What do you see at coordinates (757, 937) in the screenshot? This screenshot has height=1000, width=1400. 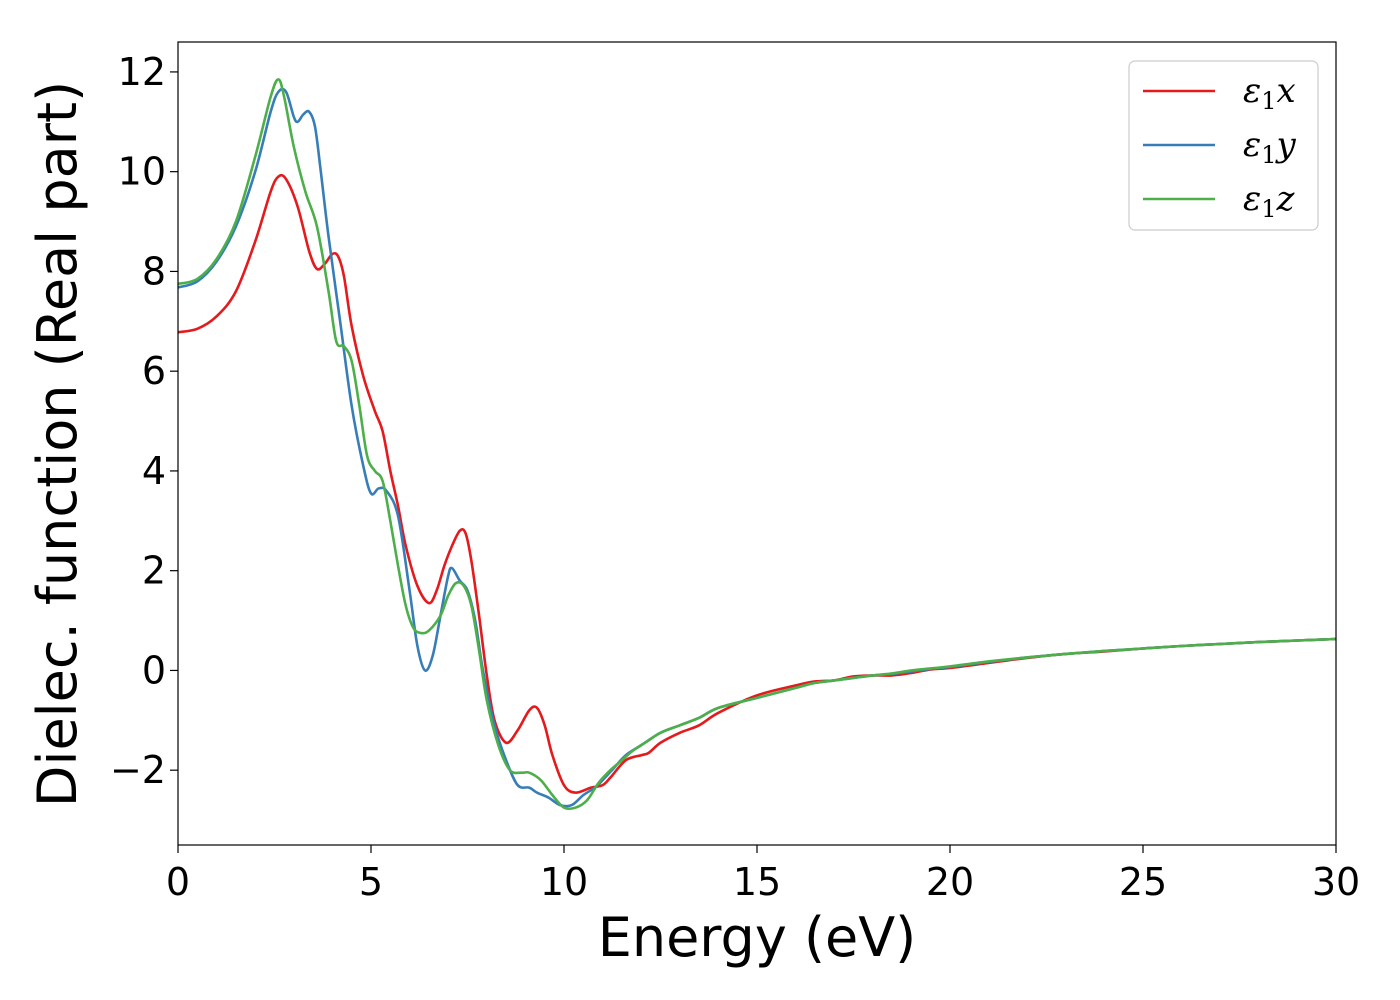 I see `x-axis-title: Energy (eV)` at bounding box center [757, 937].